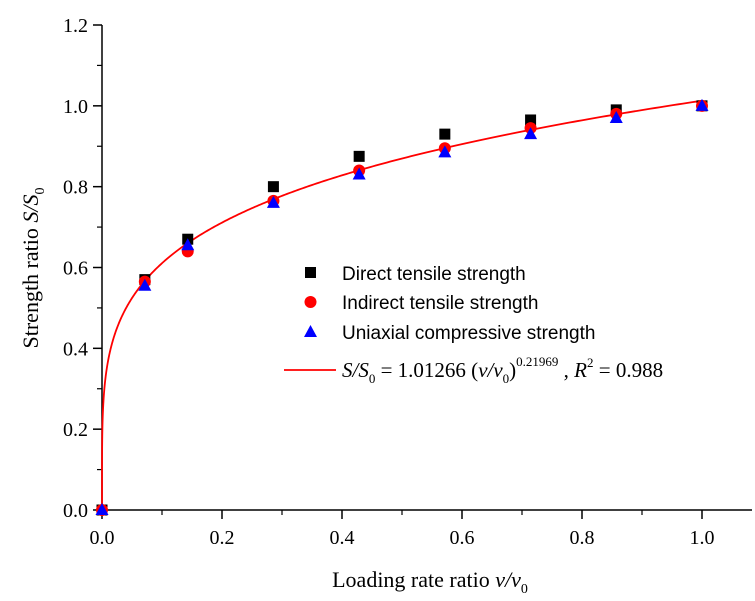 The height and width of the screenshot is (601, 755). Describe the element at coordinates (342, 538) in the screenshot. I see `x-tick-label-2: 0.4` at that location.